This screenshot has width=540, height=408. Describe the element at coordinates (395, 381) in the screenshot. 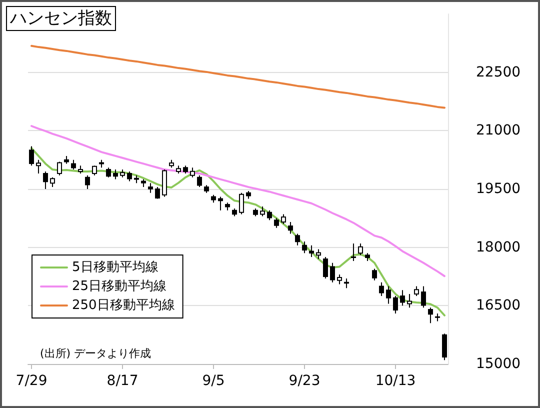

I see `x-tick-label: 10/13` at that location.